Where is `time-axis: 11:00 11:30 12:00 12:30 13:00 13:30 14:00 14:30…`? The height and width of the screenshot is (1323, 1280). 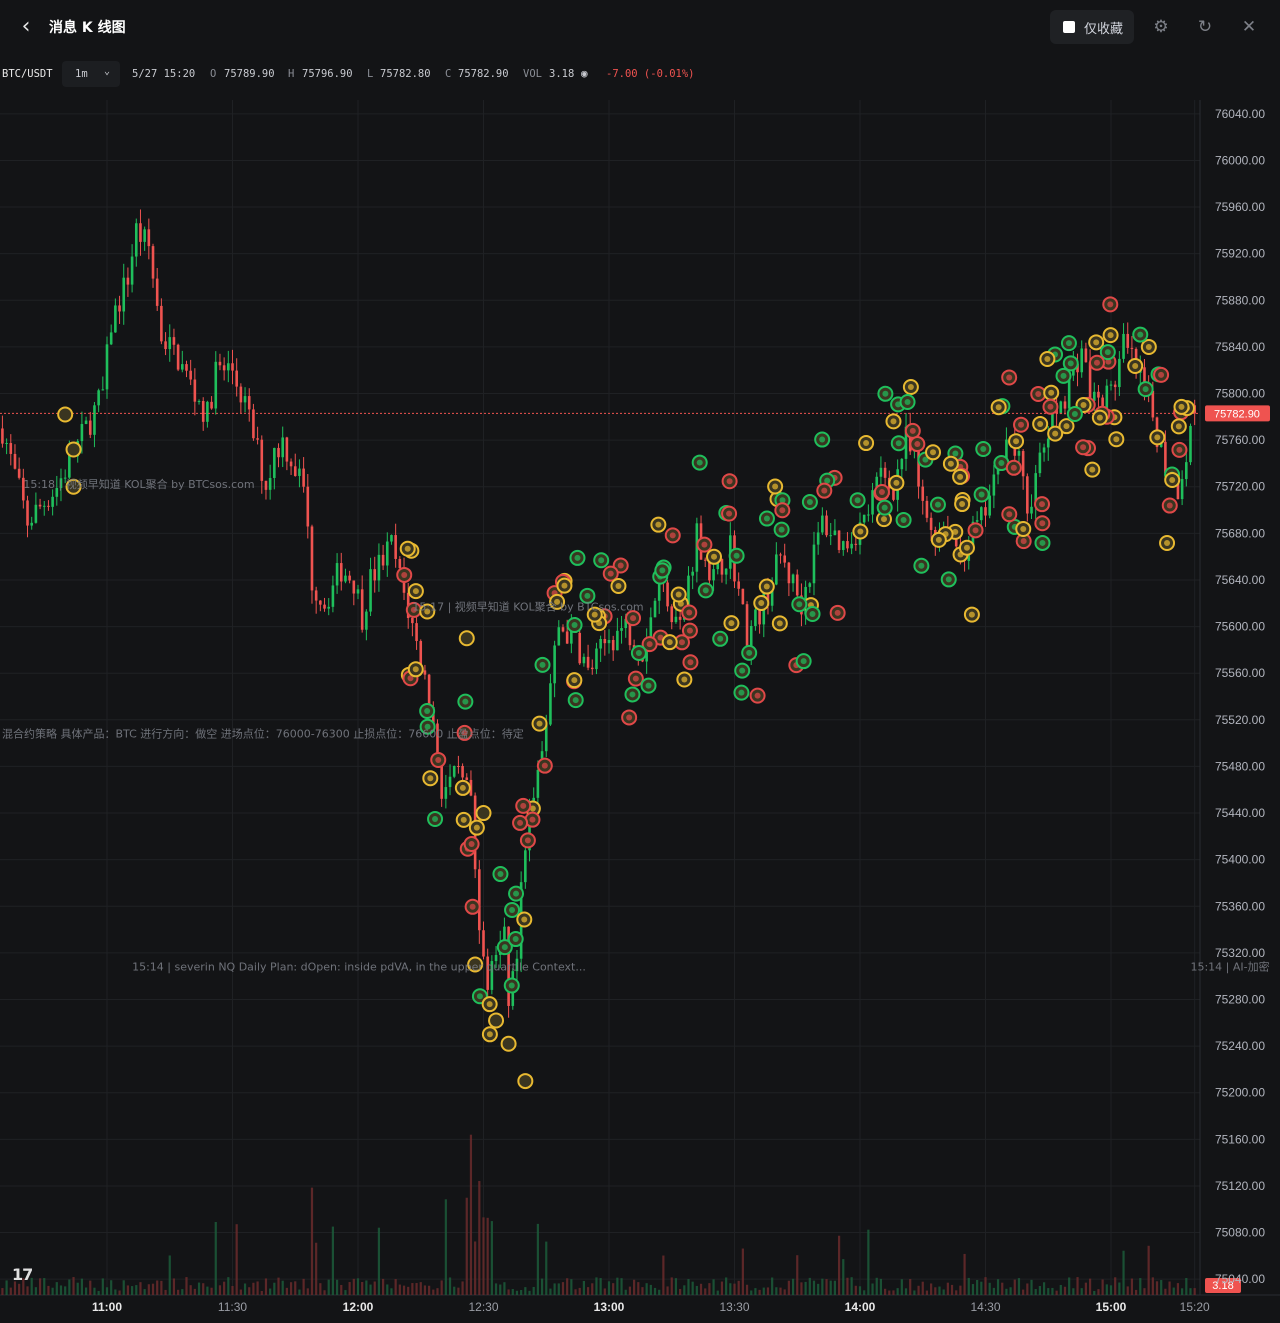
time-axis: 11:00 11:30 12:00 12:30 13:00 13:30 14:00 14:30… is located at coordinates (651, 1307).